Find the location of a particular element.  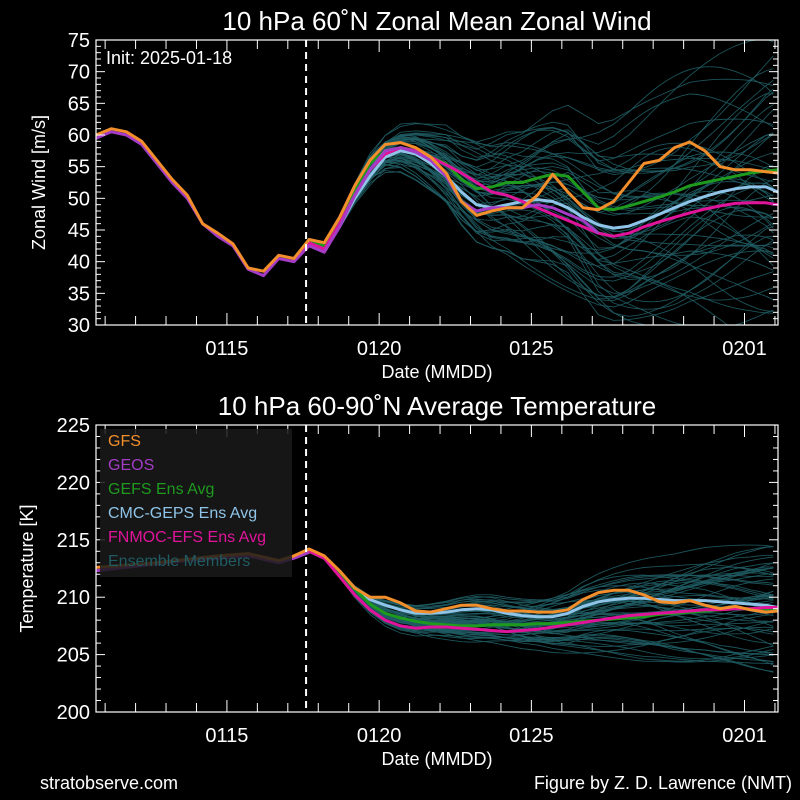

y-tick-label: 40 is located at coordinates (79, 263).